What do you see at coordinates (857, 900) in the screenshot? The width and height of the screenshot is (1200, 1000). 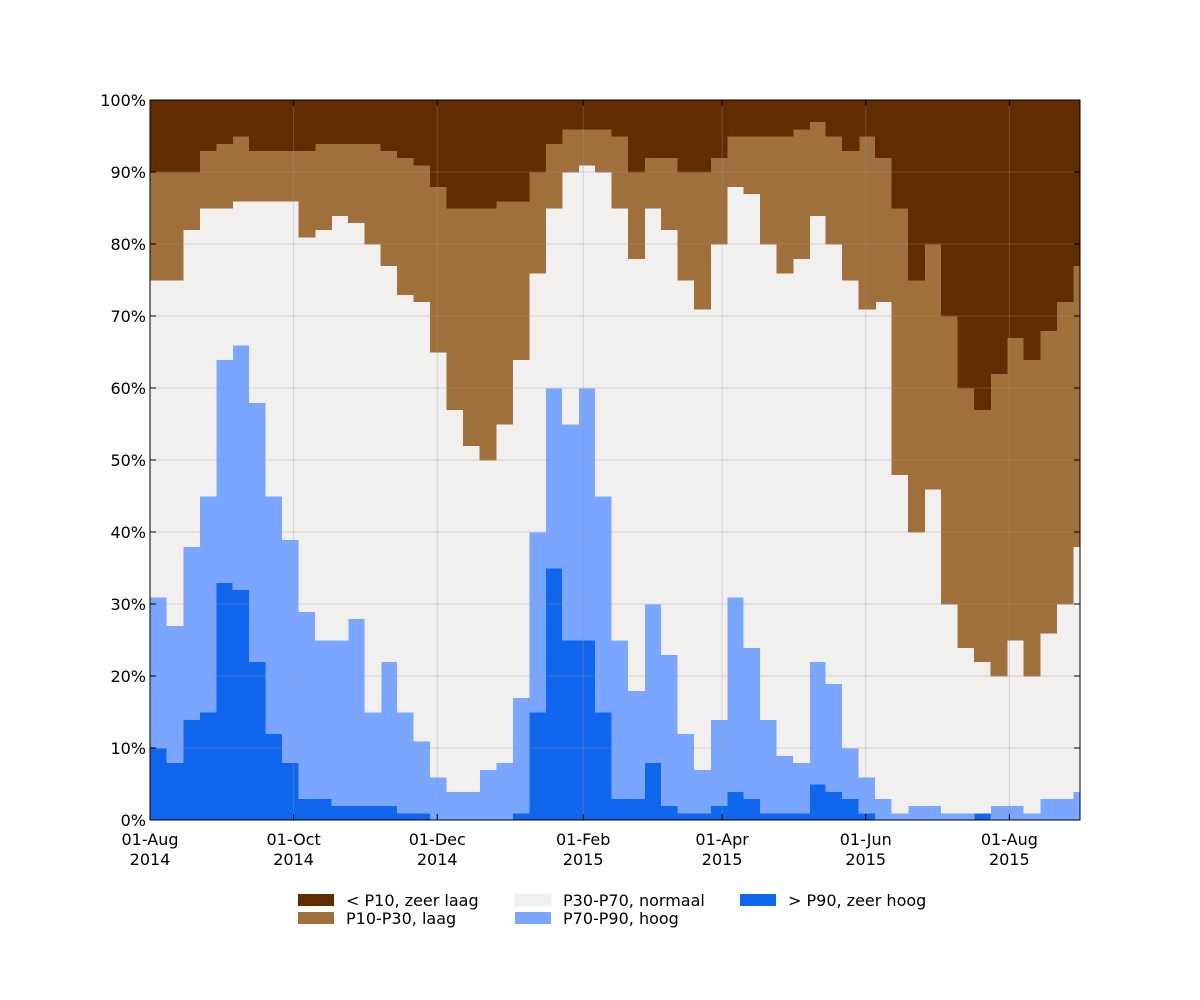 I see `legend-label: > P90, zeer hoog` at bounding box center [857, 900].